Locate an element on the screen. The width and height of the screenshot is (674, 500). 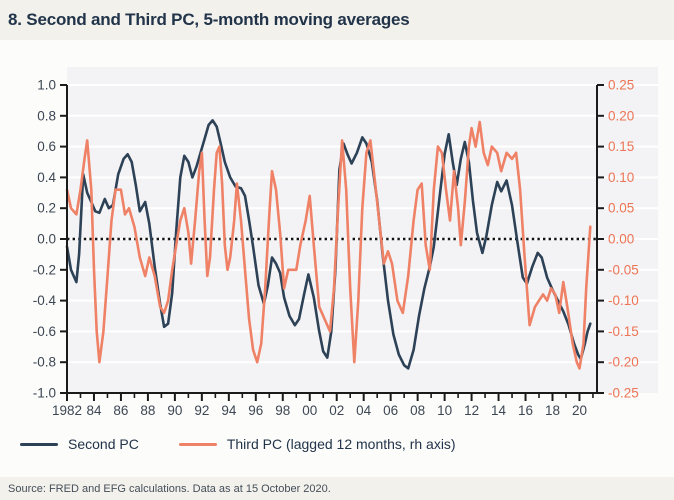
svg-text: -0.15 is located at coordinates (623, 331).